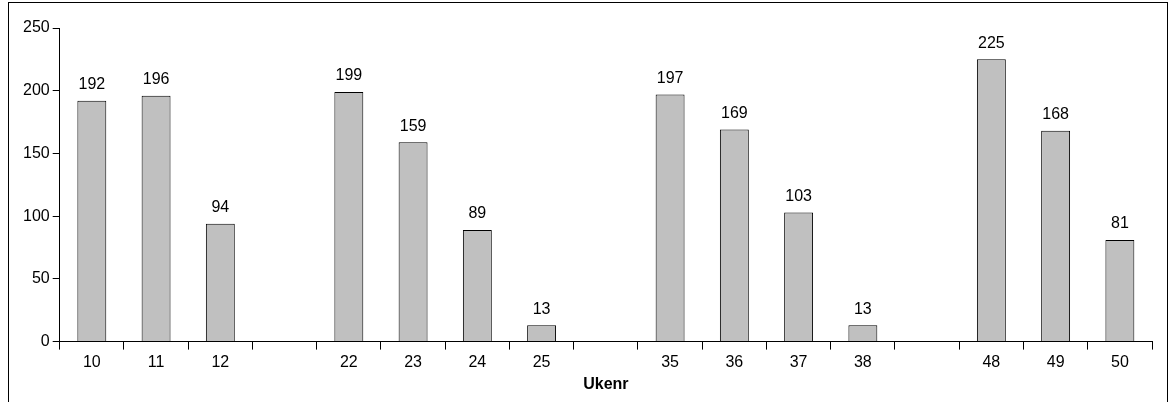 This screenshot has height=402, width=1170. I want to click on x-axis-title: Ukenr, so click(606, 383).